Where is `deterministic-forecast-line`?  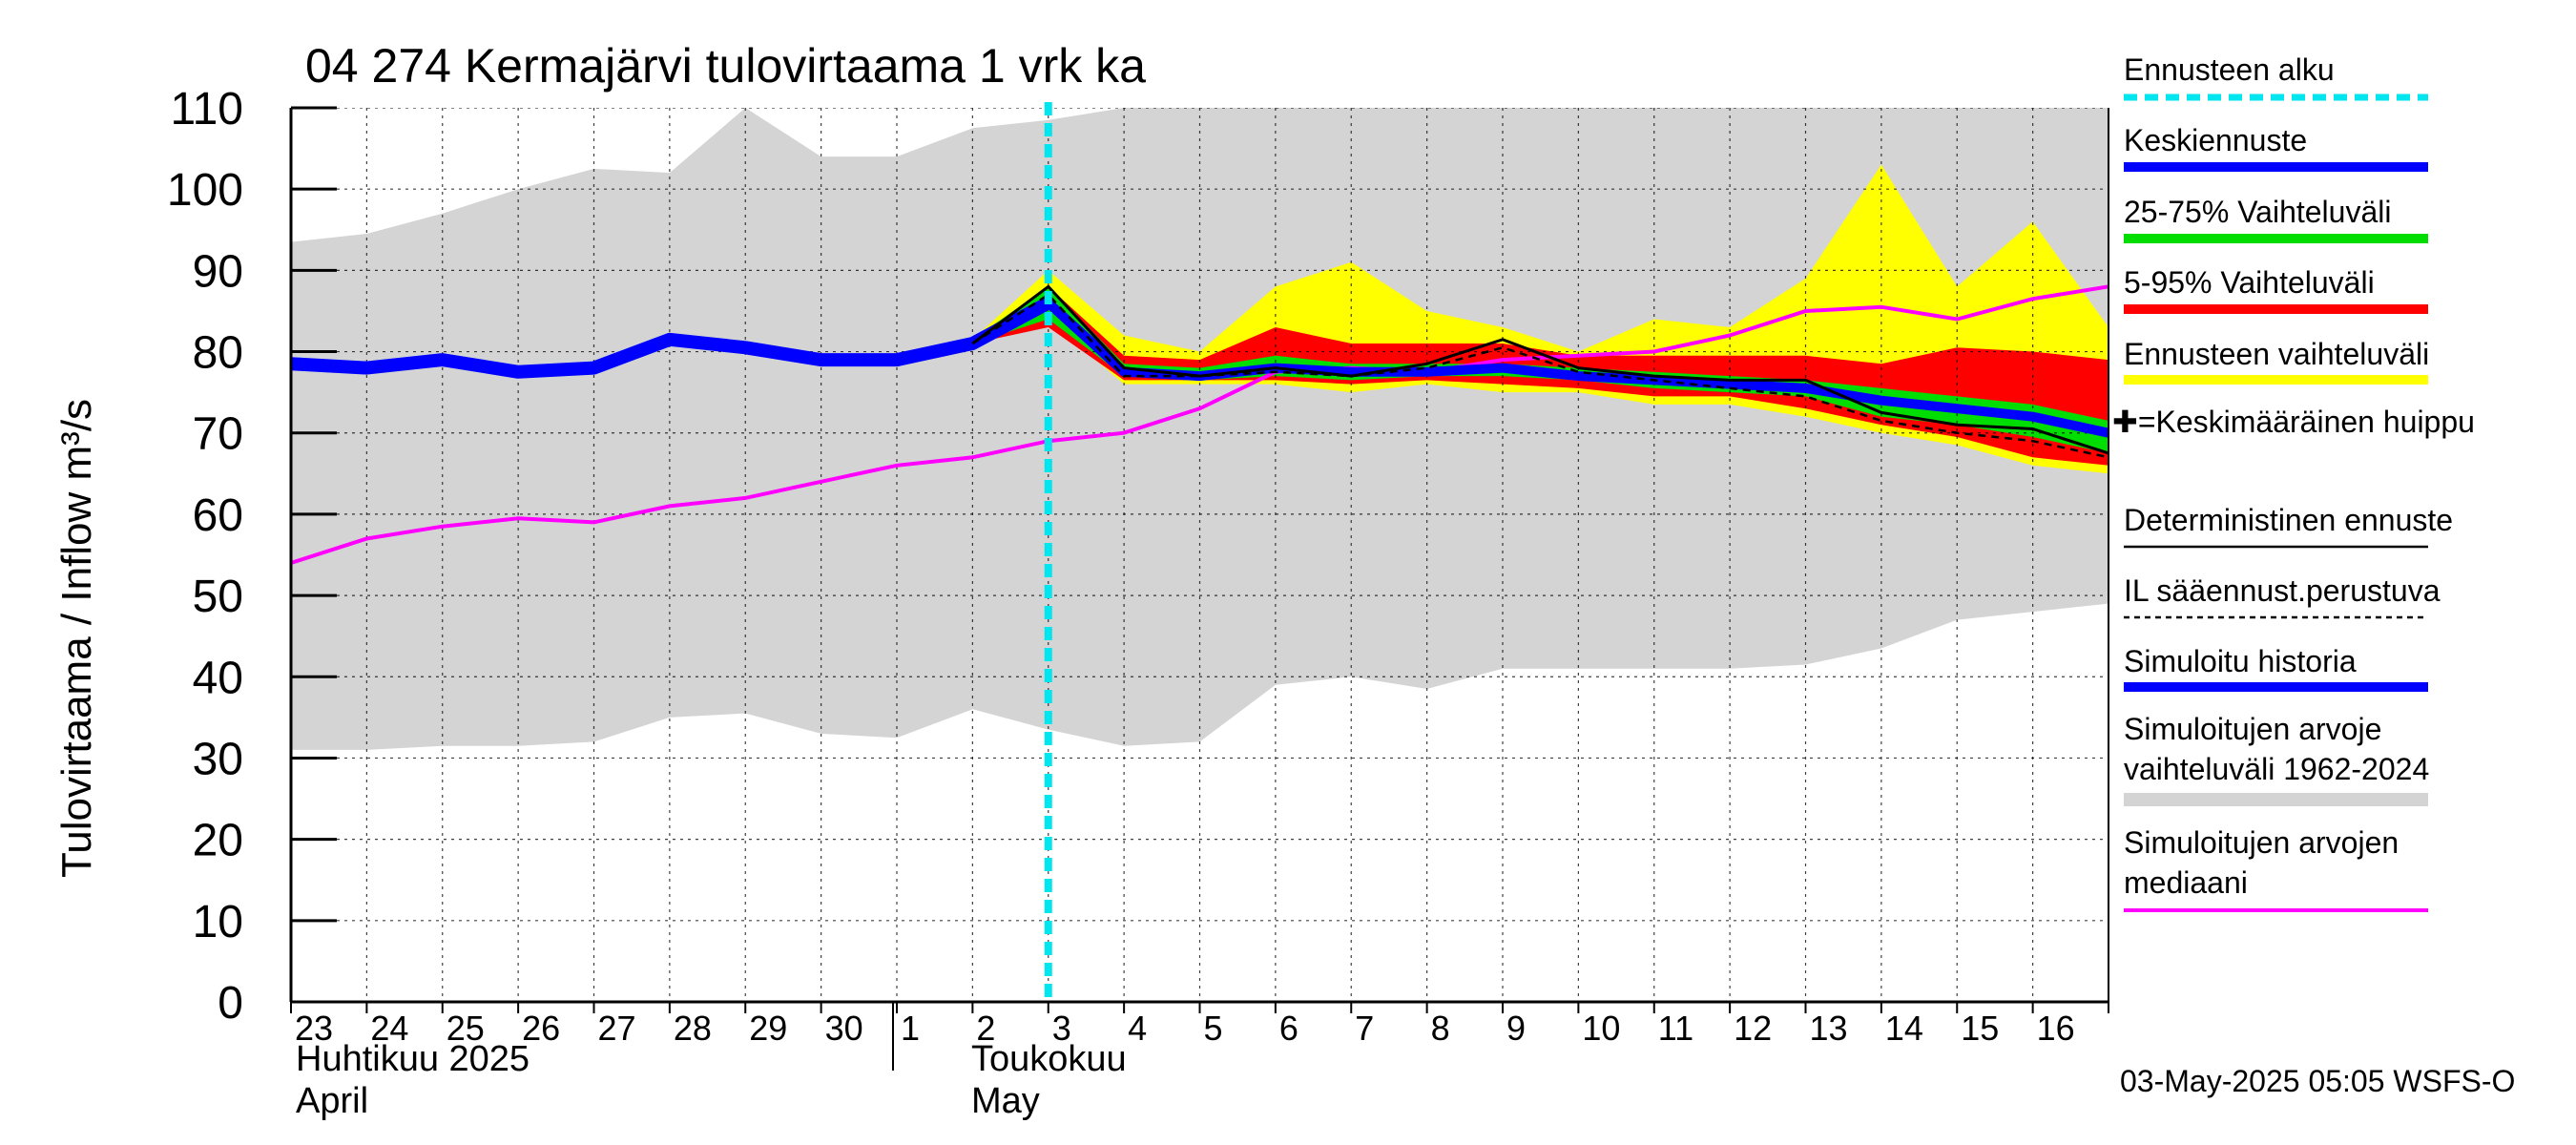 deterministic-forecast-line is located at coordinates (1540, 369).